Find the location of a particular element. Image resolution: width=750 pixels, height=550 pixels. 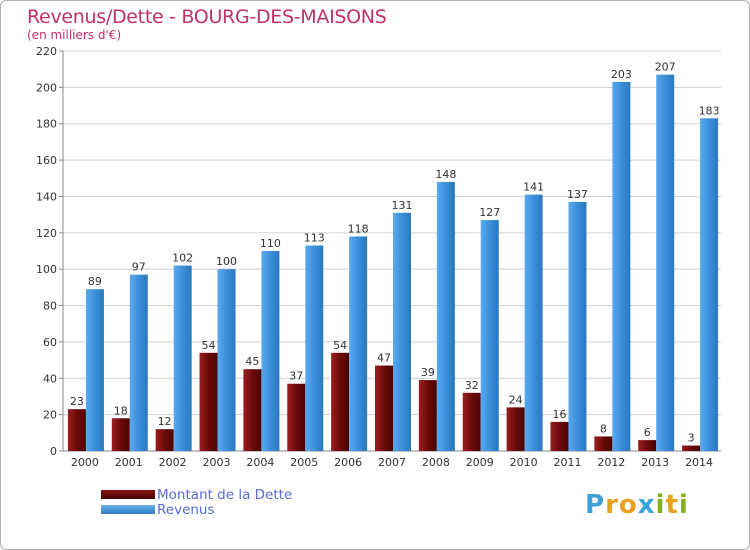

data-label-dette: 37 is located at coordinates (296, 376).